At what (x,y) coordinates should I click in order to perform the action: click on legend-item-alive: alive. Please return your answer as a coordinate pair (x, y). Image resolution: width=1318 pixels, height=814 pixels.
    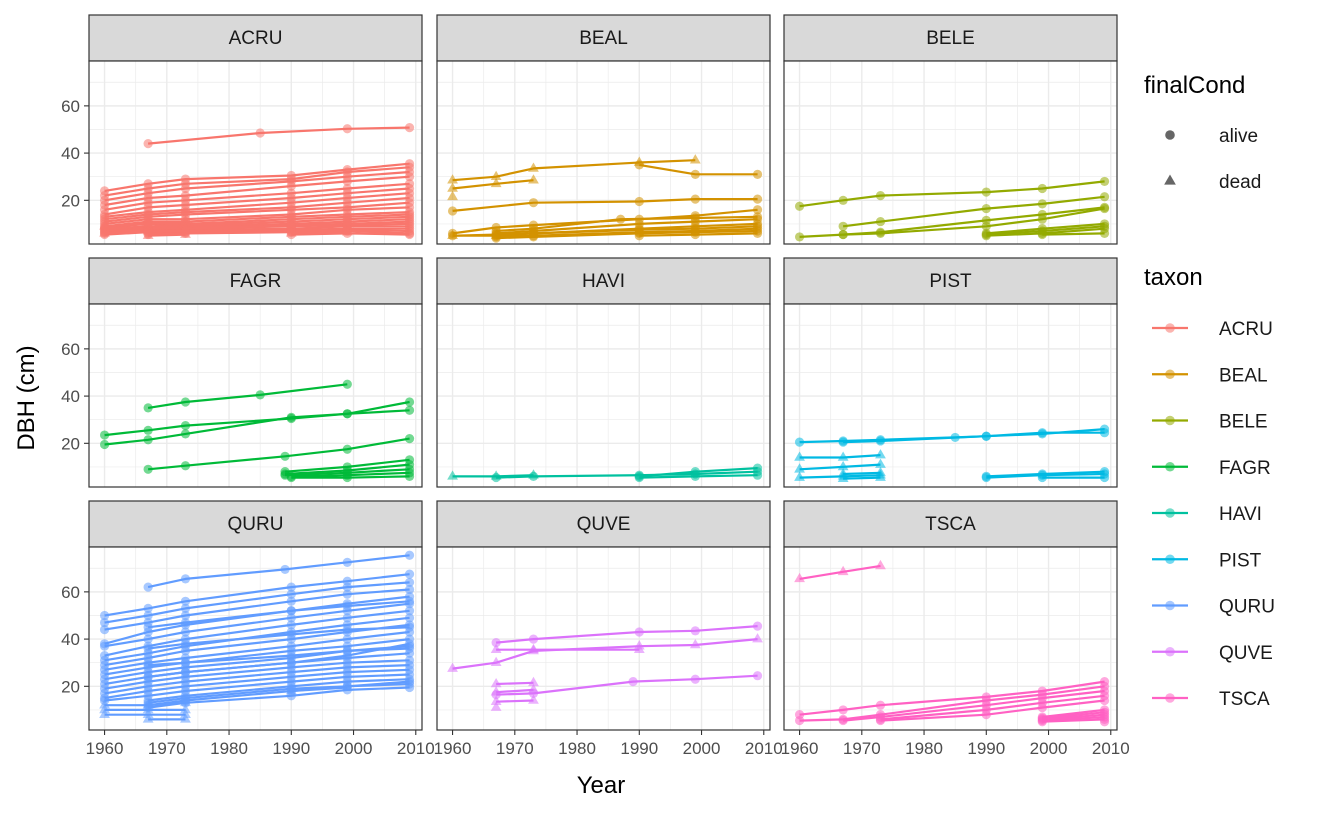
    Looking at the image, I should click on (1211, 136).